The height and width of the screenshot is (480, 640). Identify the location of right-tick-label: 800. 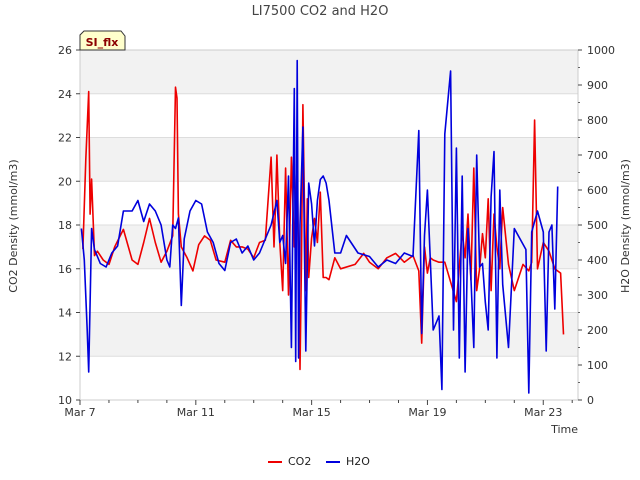
(597, 120).